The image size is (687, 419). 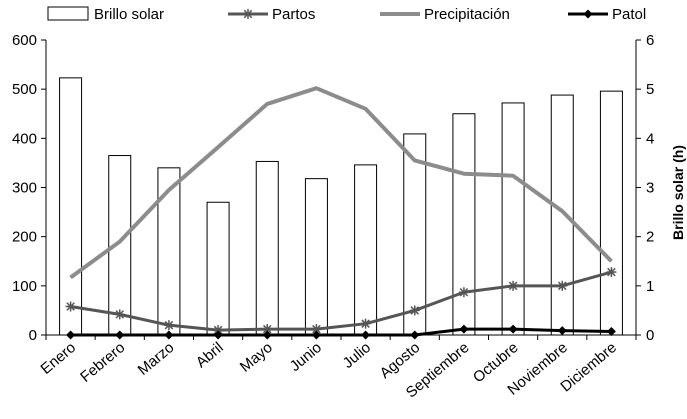 I want to click on y-left-tick-label: 500, so click(x=24, y=89).